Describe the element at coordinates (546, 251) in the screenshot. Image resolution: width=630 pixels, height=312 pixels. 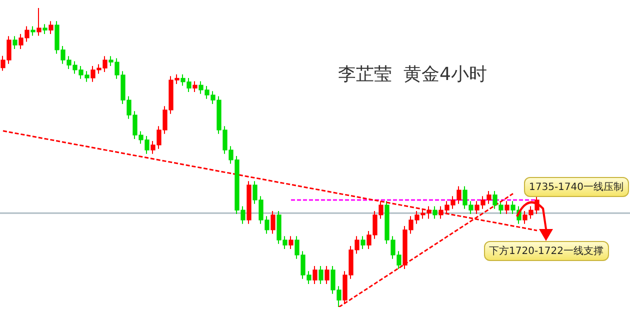
I see `annotation: 下方1720-1722一线支撑` at that location.